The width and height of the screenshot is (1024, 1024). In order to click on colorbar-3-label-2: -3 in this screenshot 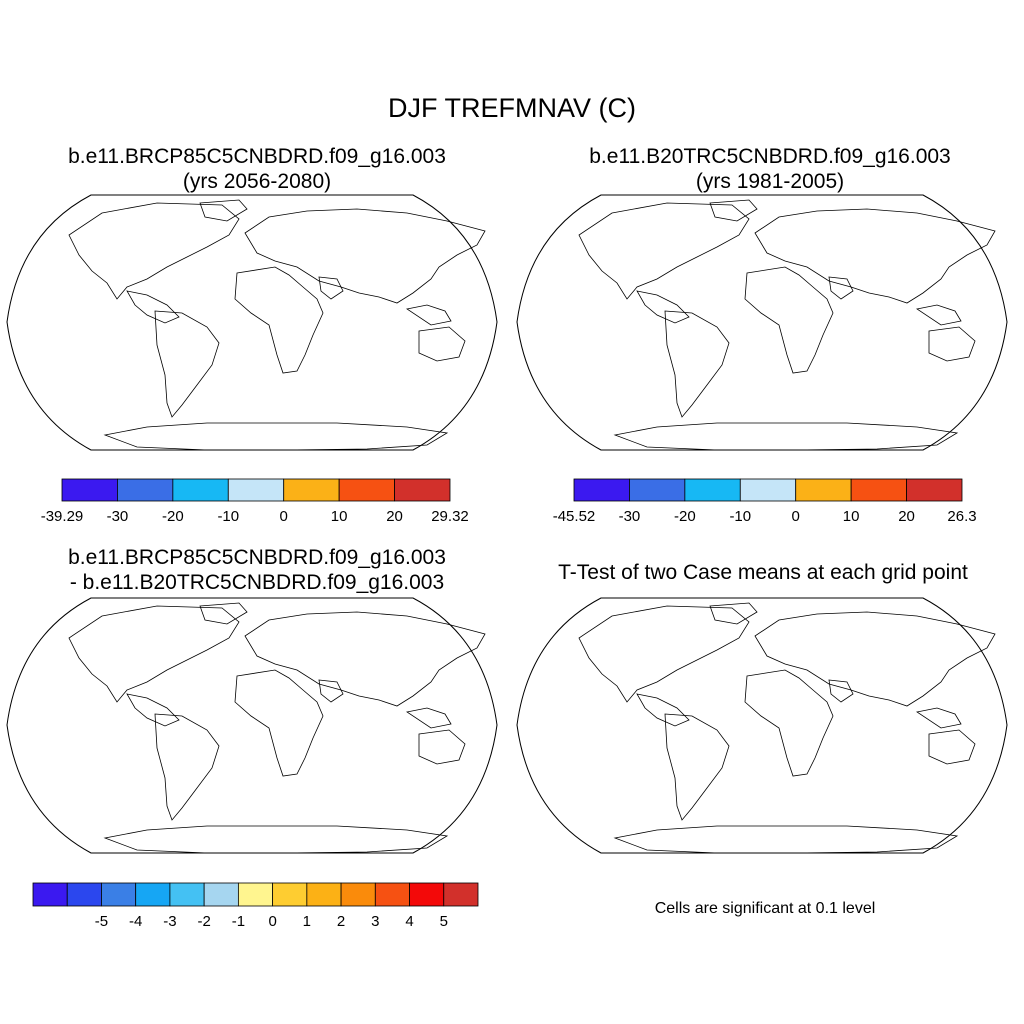, I will do `click(169, 921)`.